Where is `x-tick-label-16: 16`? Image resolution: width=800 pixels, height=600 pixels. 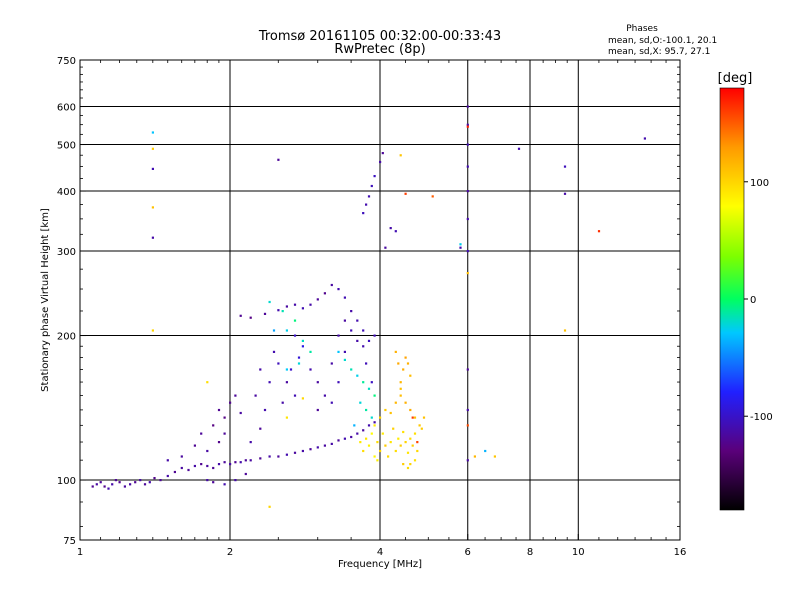
x-tick-label-16: 16 is located at coordinates (680, 552).